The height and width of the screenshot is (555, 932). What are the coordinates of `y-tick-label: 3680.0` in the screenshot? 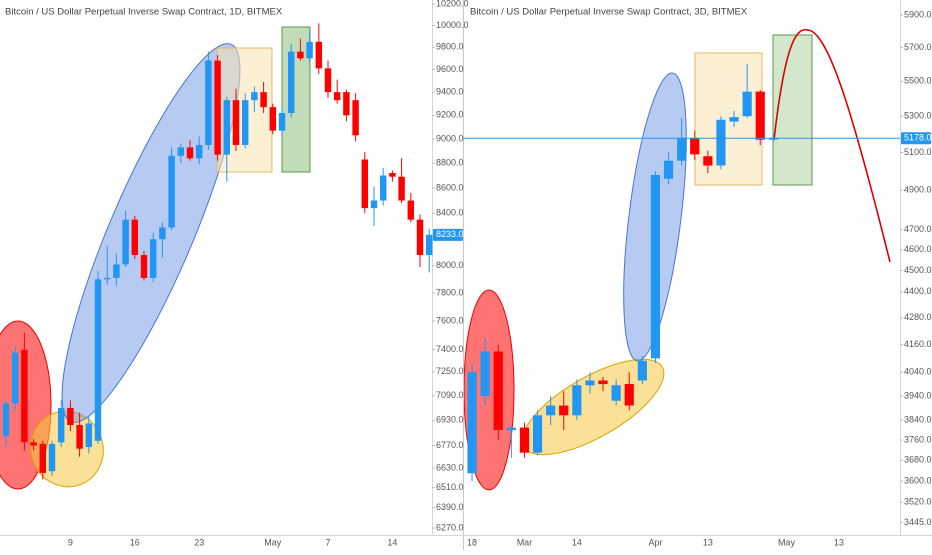 It's located at (918, 460).